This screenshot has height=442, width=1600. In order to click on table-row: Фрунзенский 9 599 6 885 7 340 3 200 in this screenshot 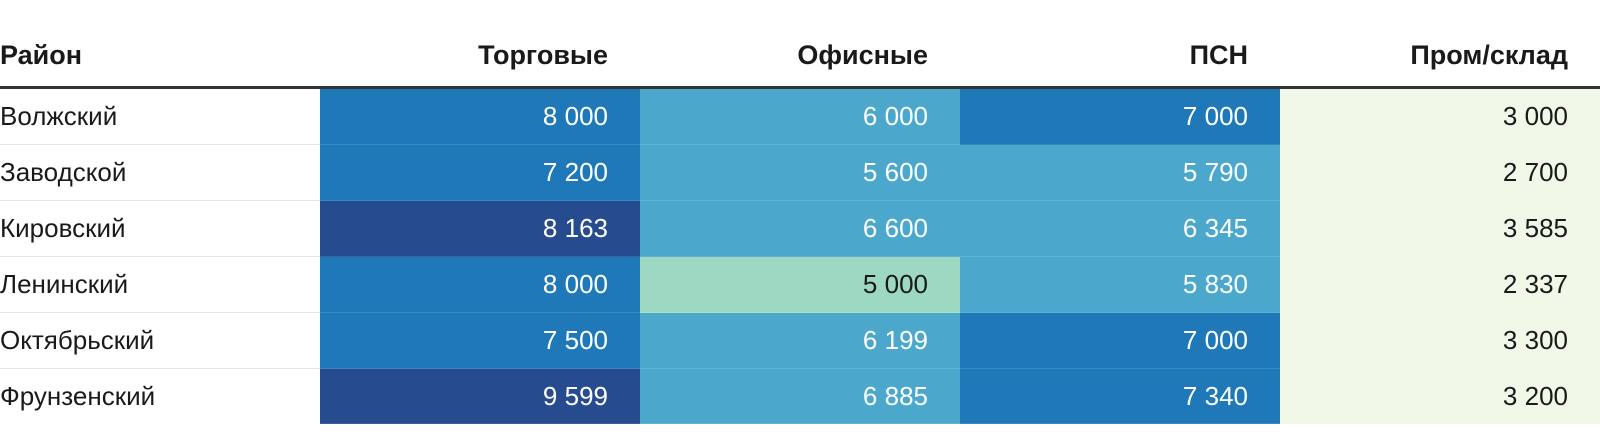, I will do `click(800, 396)`.